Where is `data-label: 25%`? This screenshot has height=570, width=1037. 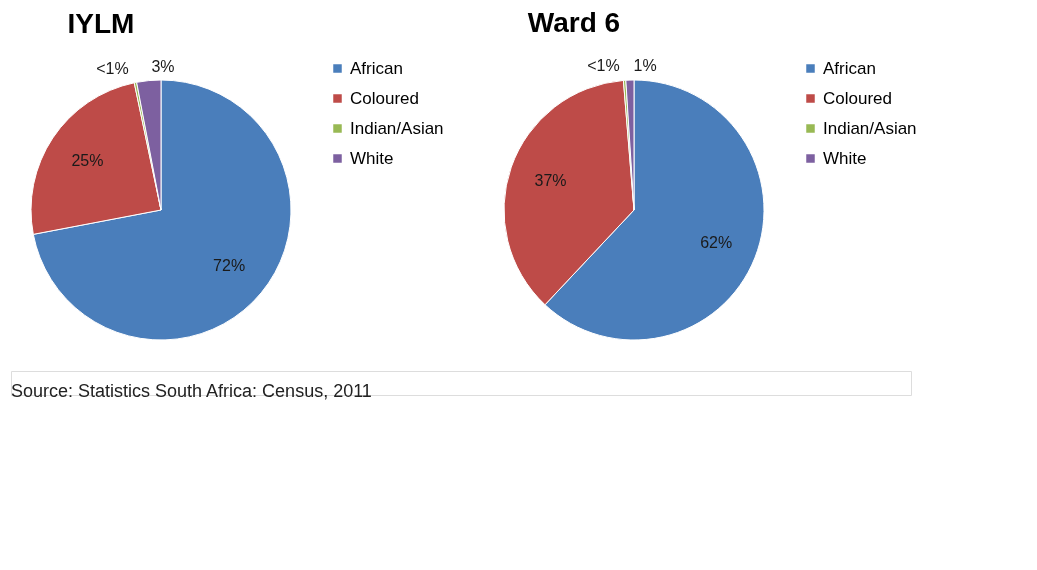
data-label: 25% is located at coordinates (87, 160).